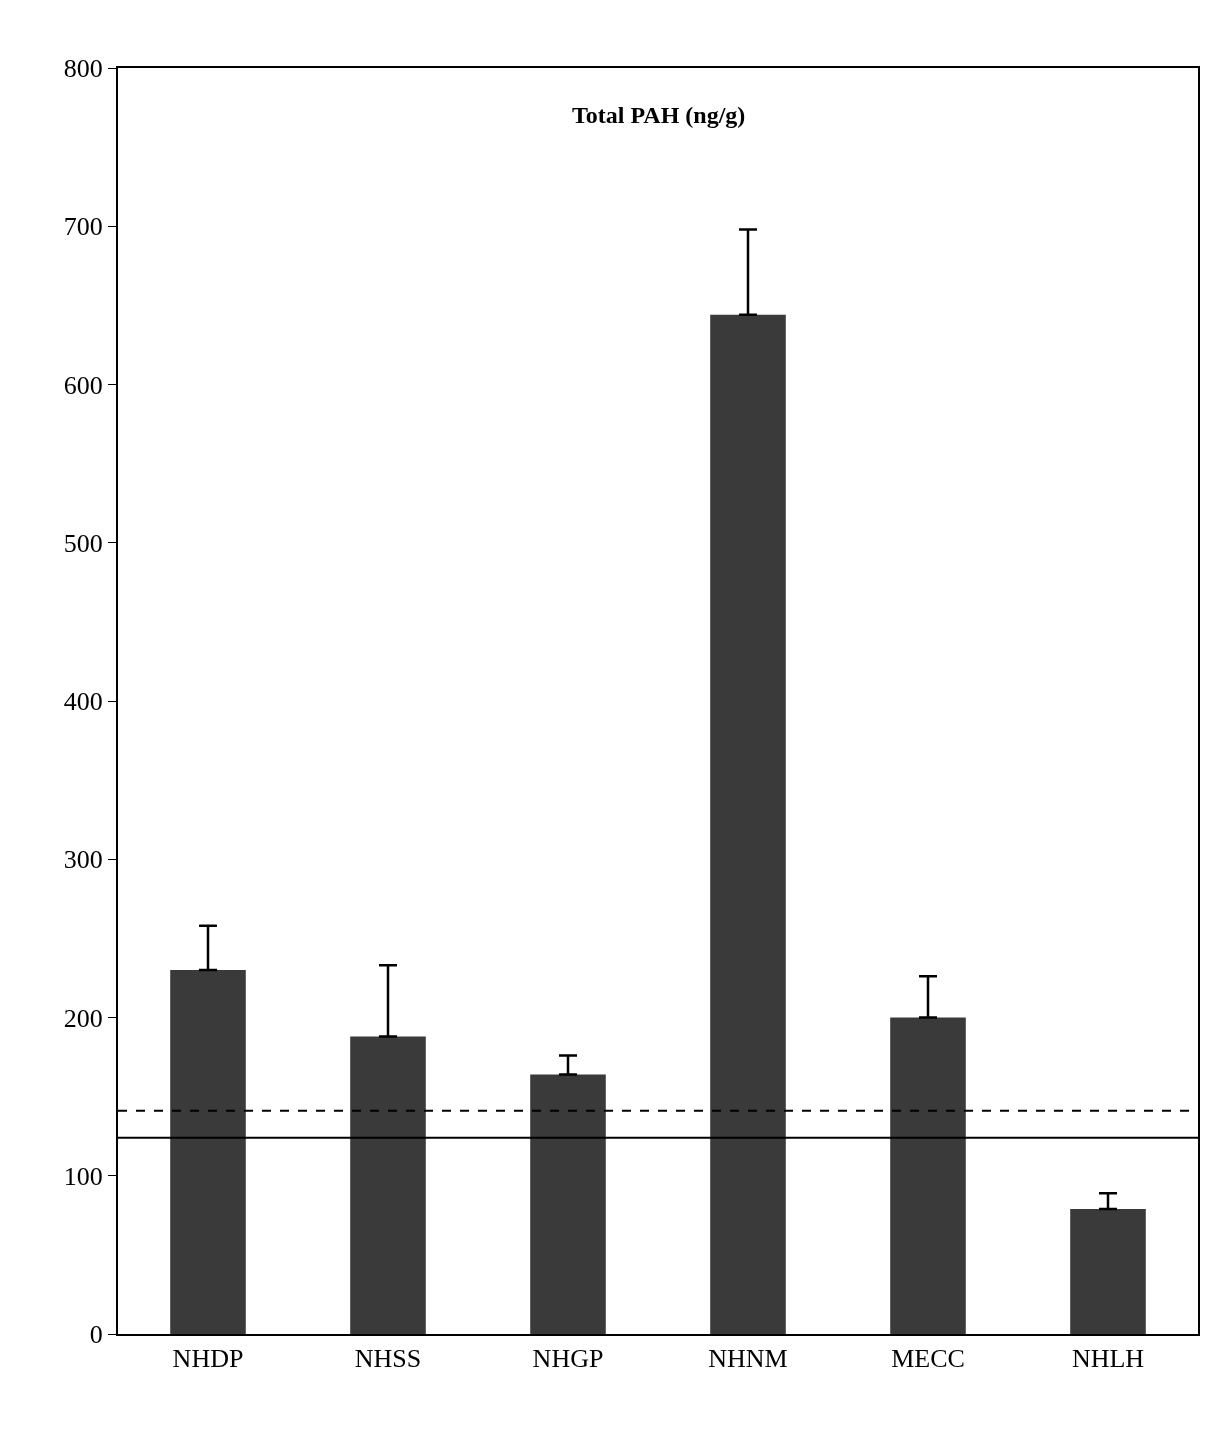 The image size is (1226, 1429). What do you see at coordinates (83, 227) in the screenshot?
I see `y-tick-label: 700` at bounding box center [83, 227].